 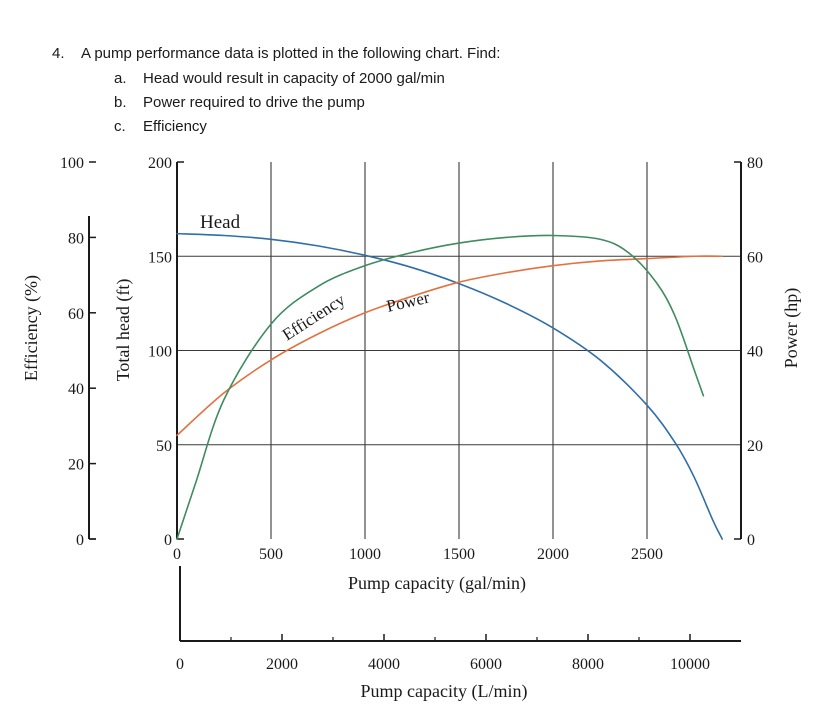 I want to click on item-text-b: Power required to drive the pump, so click(x=254, y=102).